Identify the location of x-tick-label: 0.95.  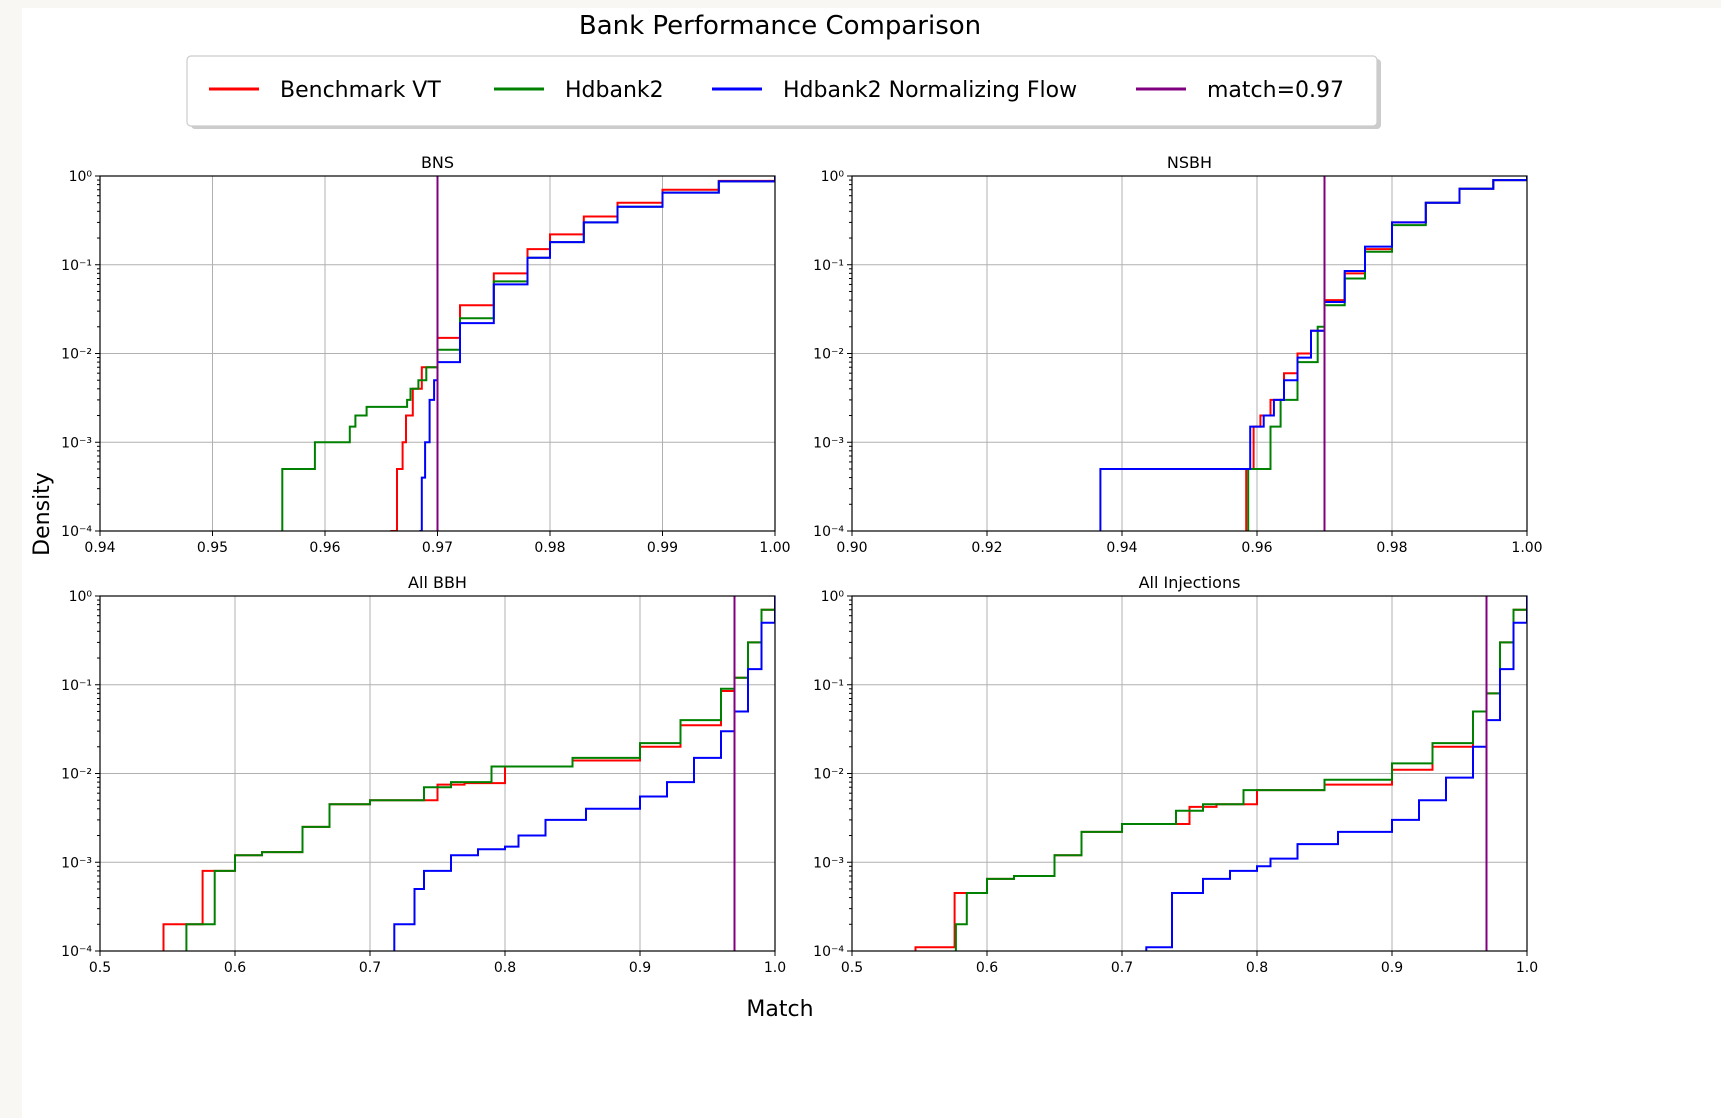
(212, 548).